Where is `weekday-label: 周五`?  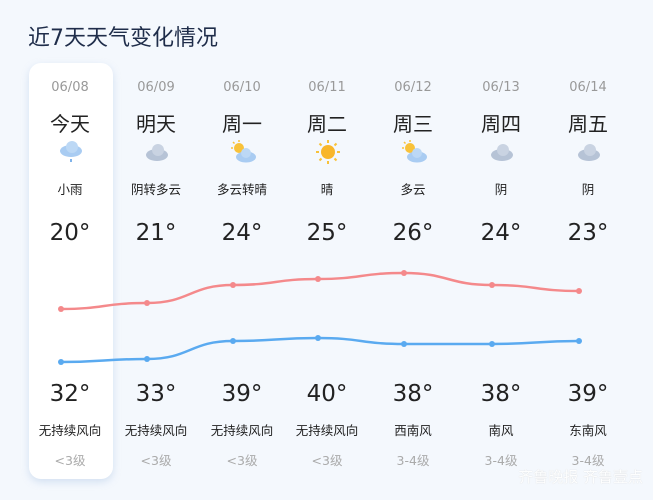
weekday-label: 周五 is located at coordinates (588, 124).